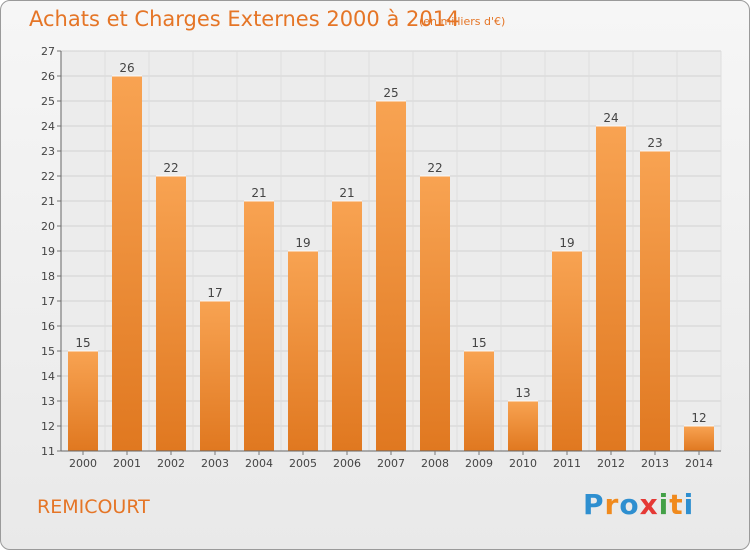 This screenshot has height=550, width=750. Describe the element at coordinates (48, 401) in the screenshot. I see `y-tick-label: 13` at that location.